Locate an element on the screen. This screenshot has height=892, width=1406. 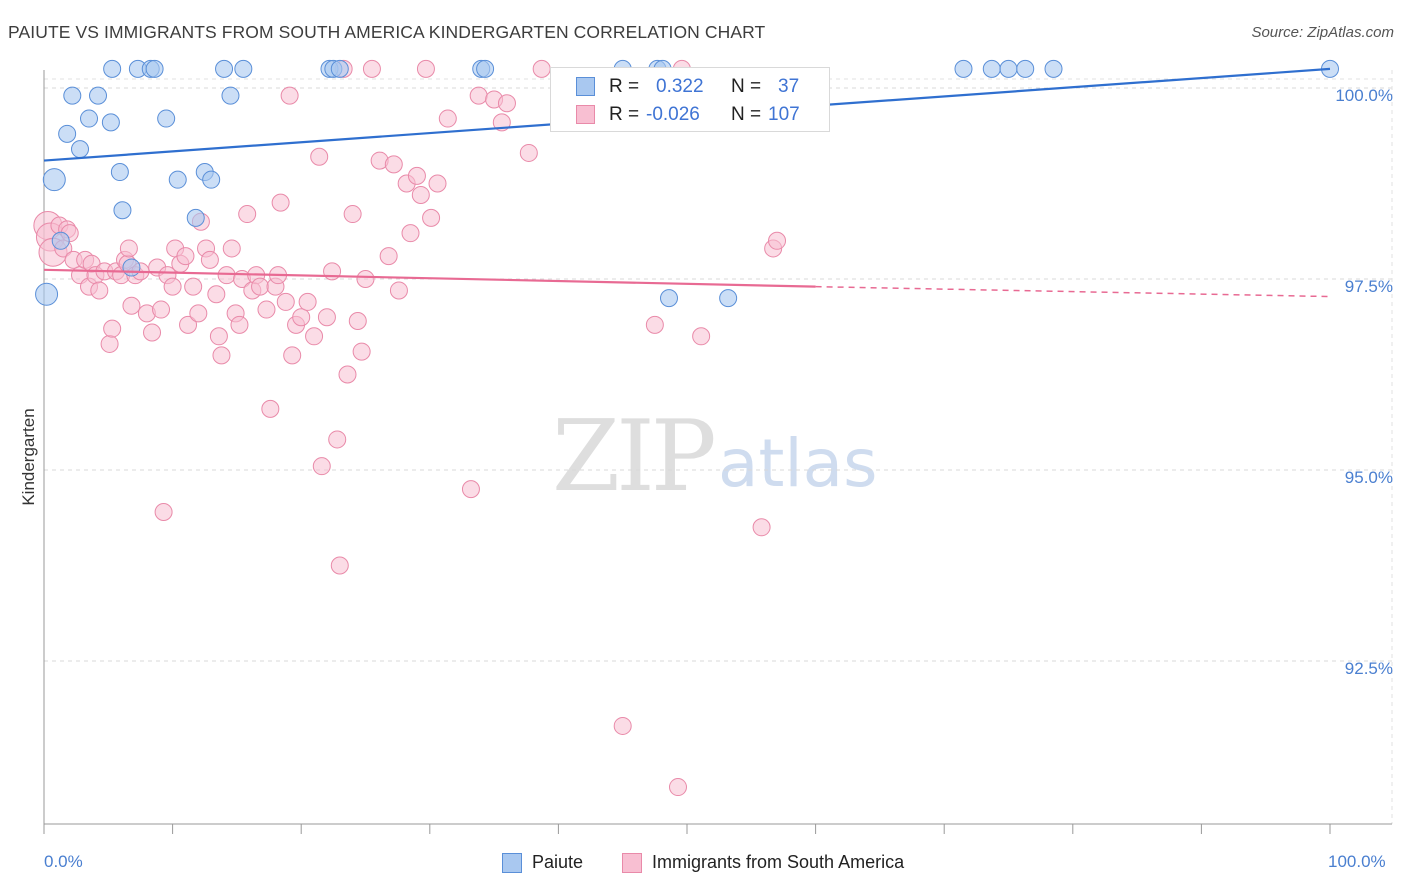
watermark-atlas: atlas is located at coordinates (798, 463).